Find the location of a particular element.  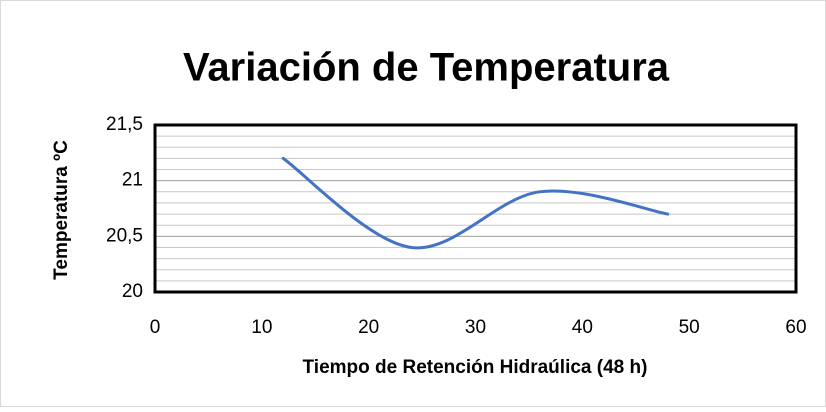

y-axis-label: Temperatura ºC is located at coordinates (61, 210).